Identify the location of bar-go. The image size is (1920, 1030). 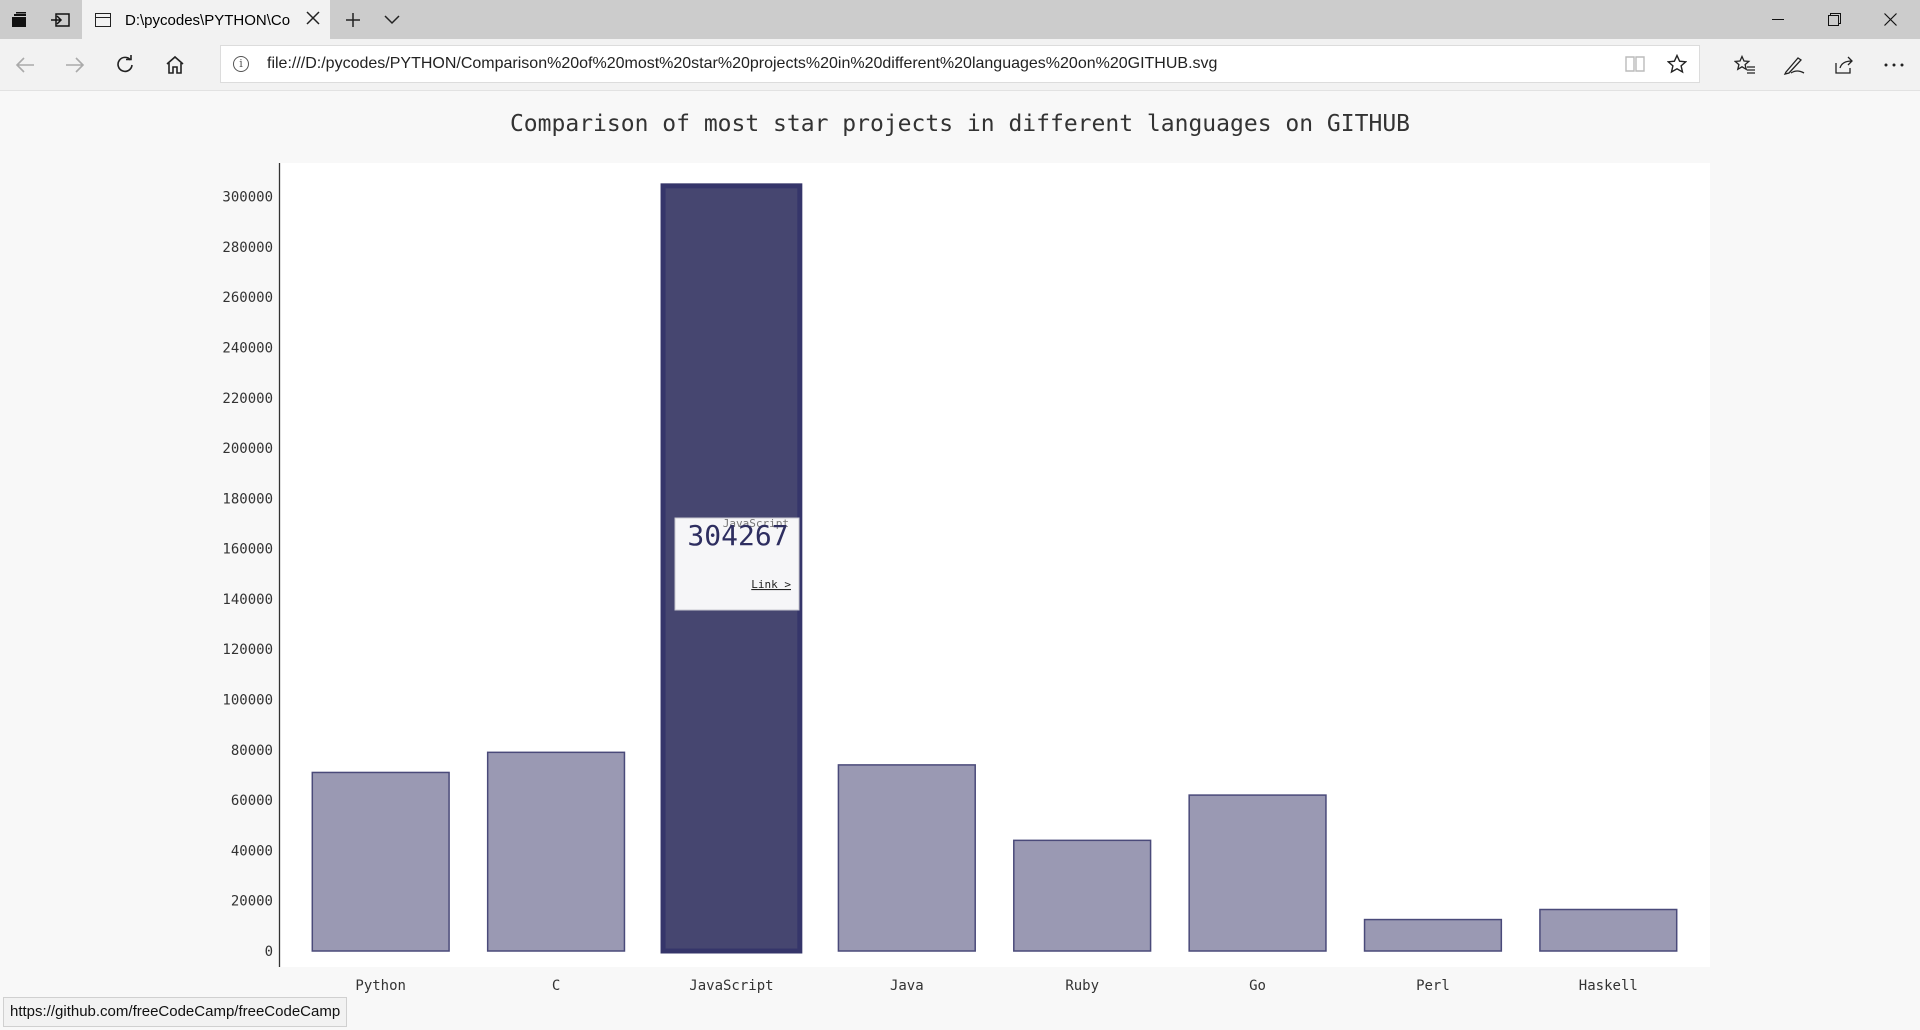
(1257, 873).